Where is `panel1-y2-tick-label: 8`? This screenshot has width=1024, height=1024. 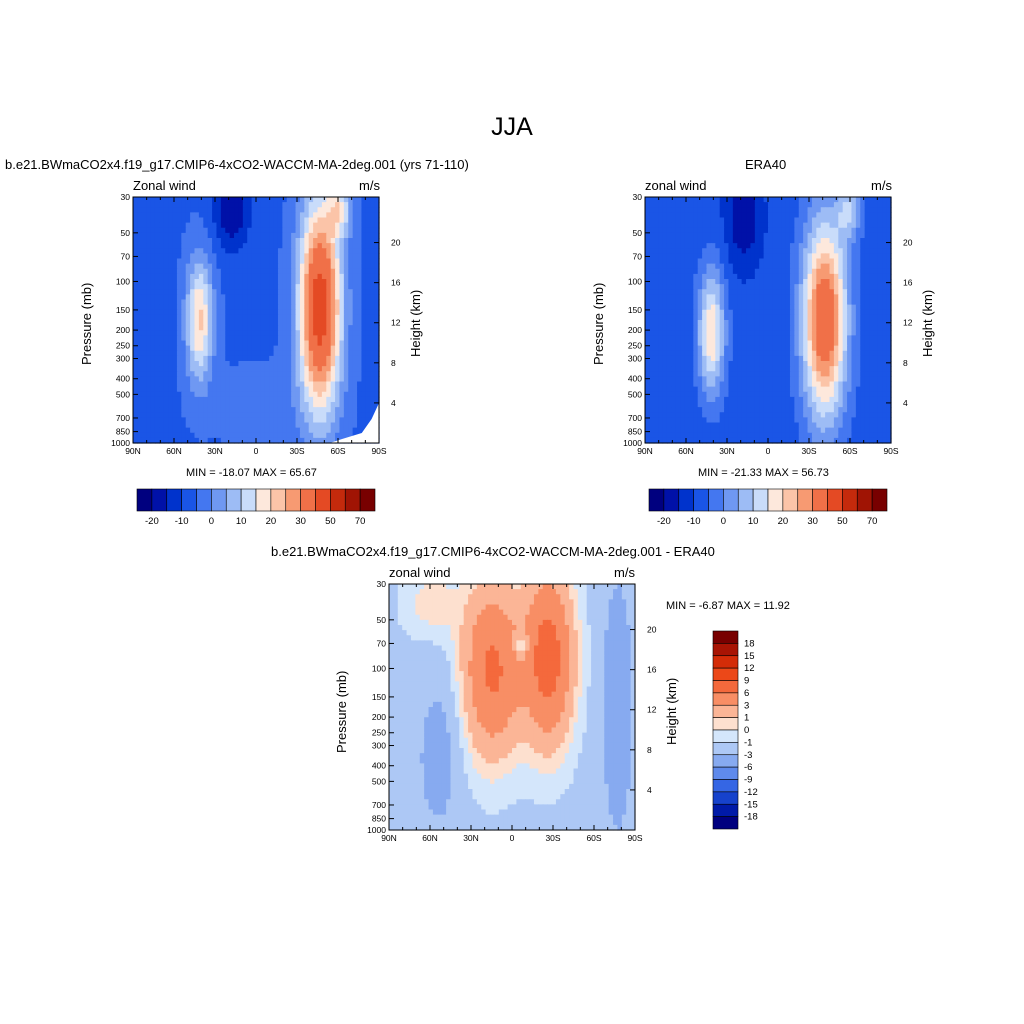
panel1-y2-tick-label: 8 is located at coordinates (393, 363).